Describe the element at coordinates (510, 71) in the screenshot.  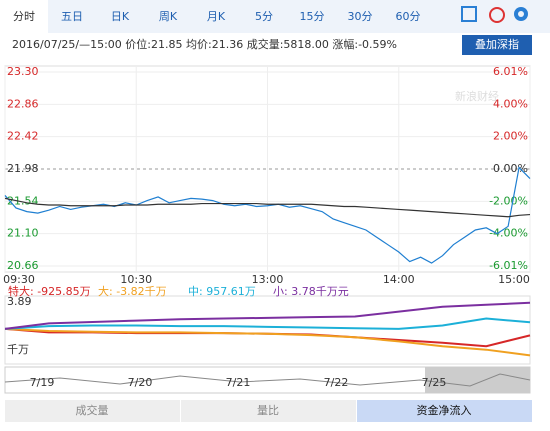
I see `y2-tick-label: 6.01%` at that location.